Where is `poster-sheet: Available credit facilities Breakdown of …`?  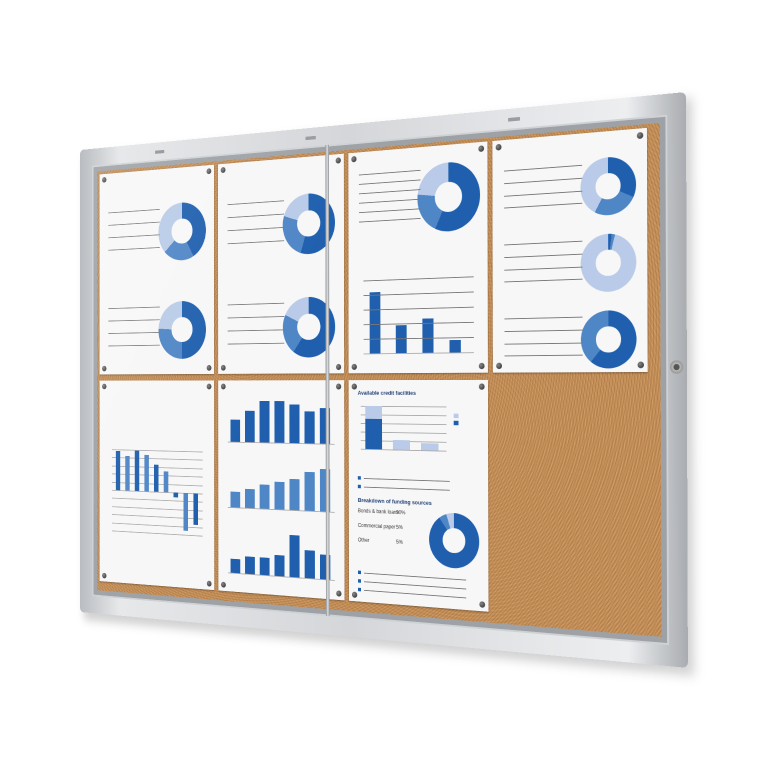
poster-sheet: Available credit facilities Breakdown of … is located at coordinates (418, 495).